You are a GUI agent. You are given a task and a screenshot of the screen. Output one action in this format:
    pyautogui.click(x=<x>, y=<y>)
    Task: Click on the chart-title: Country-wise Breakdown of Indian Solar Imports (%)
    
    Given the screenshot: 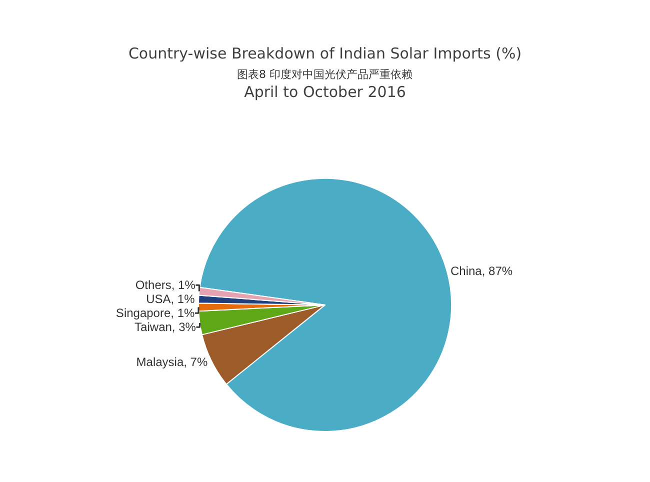 What is the action you would take?
    pyautogui.click(x=325, y=53)
    